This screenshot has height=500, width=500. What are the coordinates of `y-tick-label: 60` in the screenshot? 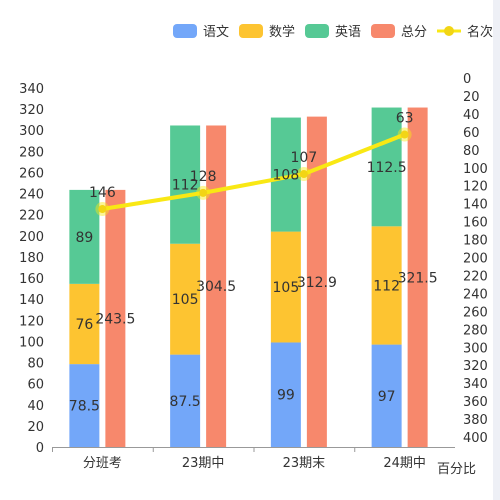 It's located at (35, 385).